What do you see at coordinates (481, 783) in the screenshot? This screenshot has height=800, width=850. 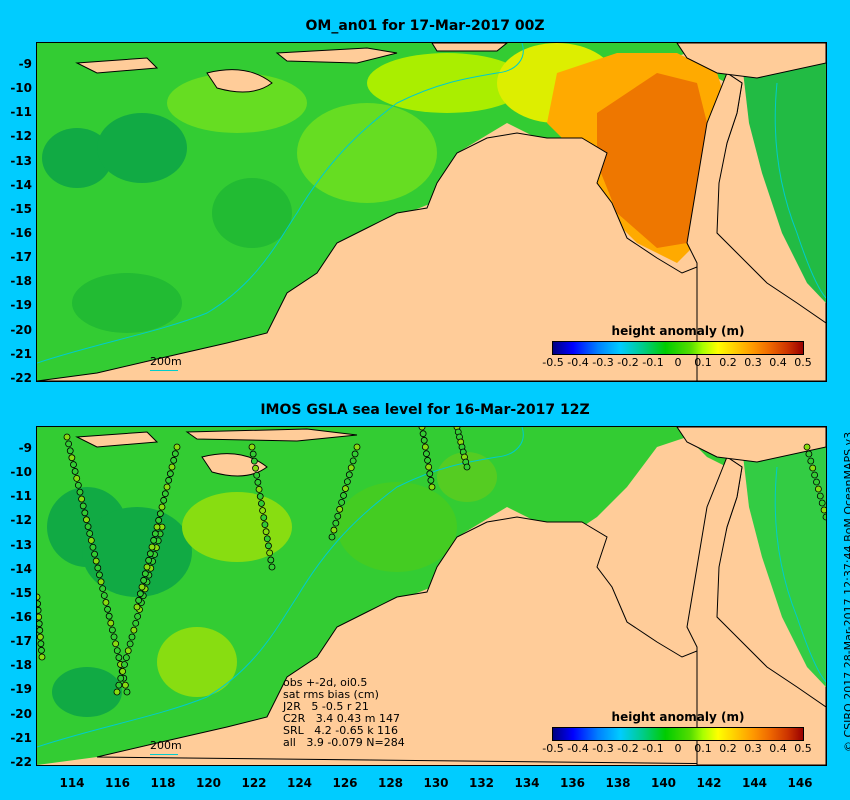 I see `x-tick-label: 132` at bounding box center [481, 783].